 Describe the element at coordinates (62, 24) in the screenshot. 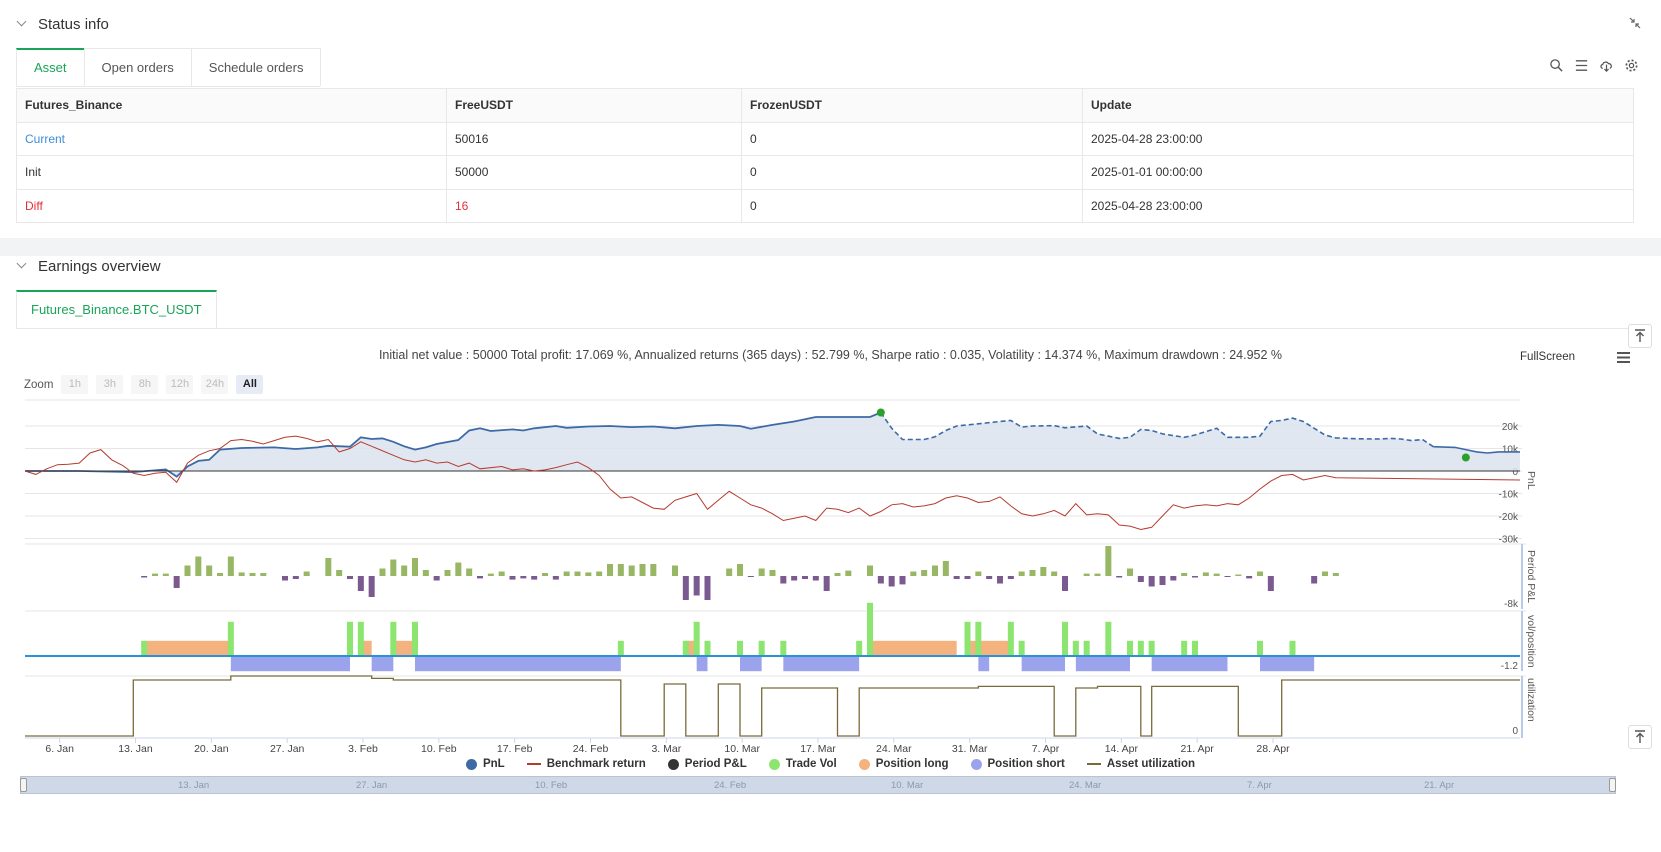

I see `status-info-header: Status info` at that location.